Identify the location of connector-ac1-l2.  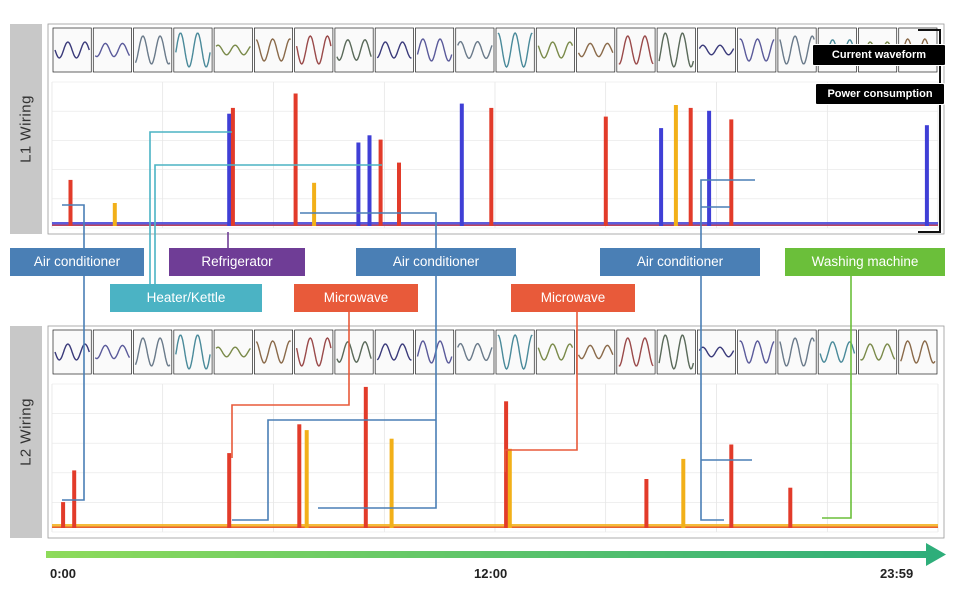
(73, 388).